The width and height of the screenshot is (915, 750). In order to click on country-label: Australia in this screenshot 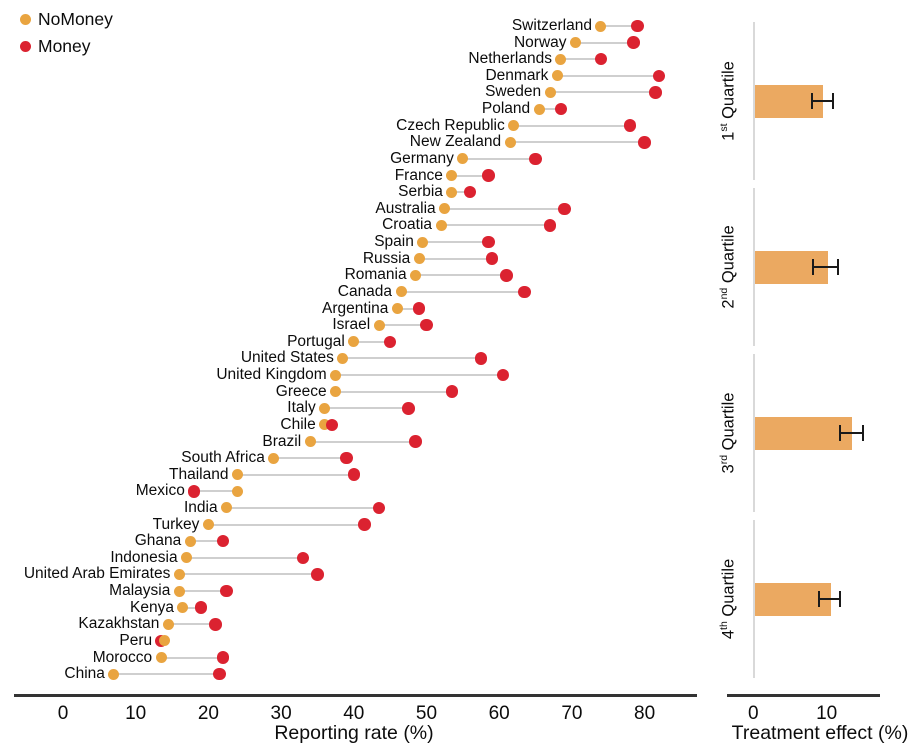, I will do `click(405, 208)`.